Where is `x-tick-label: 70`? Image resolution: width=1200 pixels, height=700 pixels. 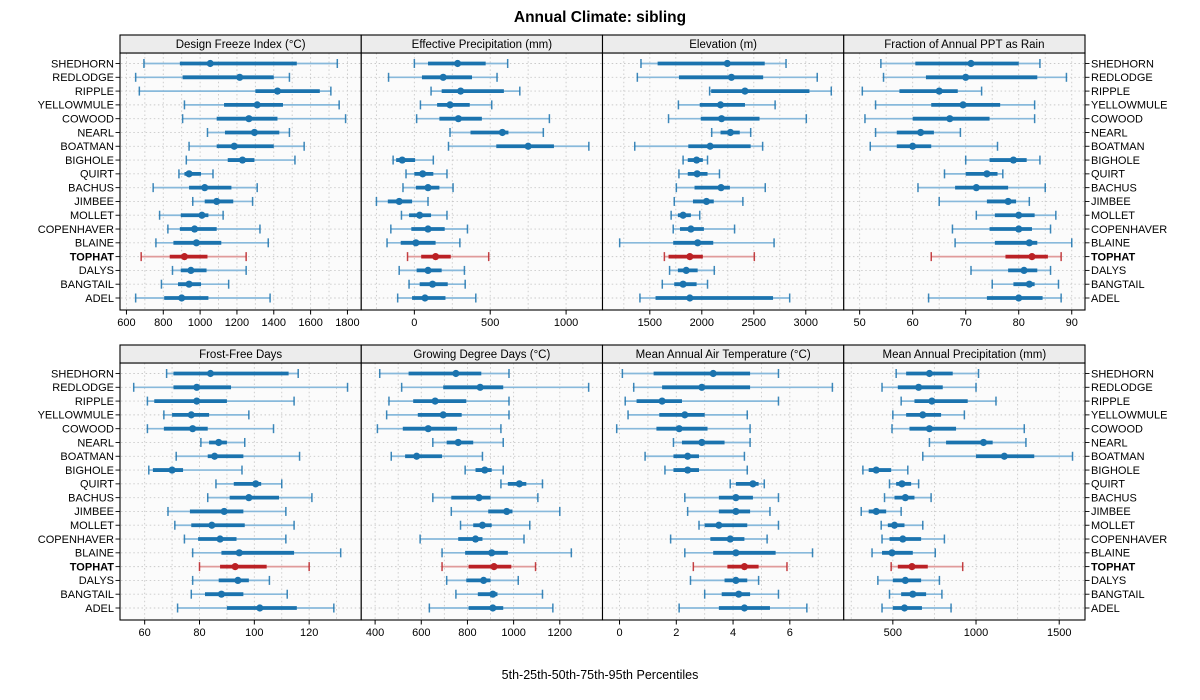 x-tick-label: 70 is located at coordinates (966, 323).